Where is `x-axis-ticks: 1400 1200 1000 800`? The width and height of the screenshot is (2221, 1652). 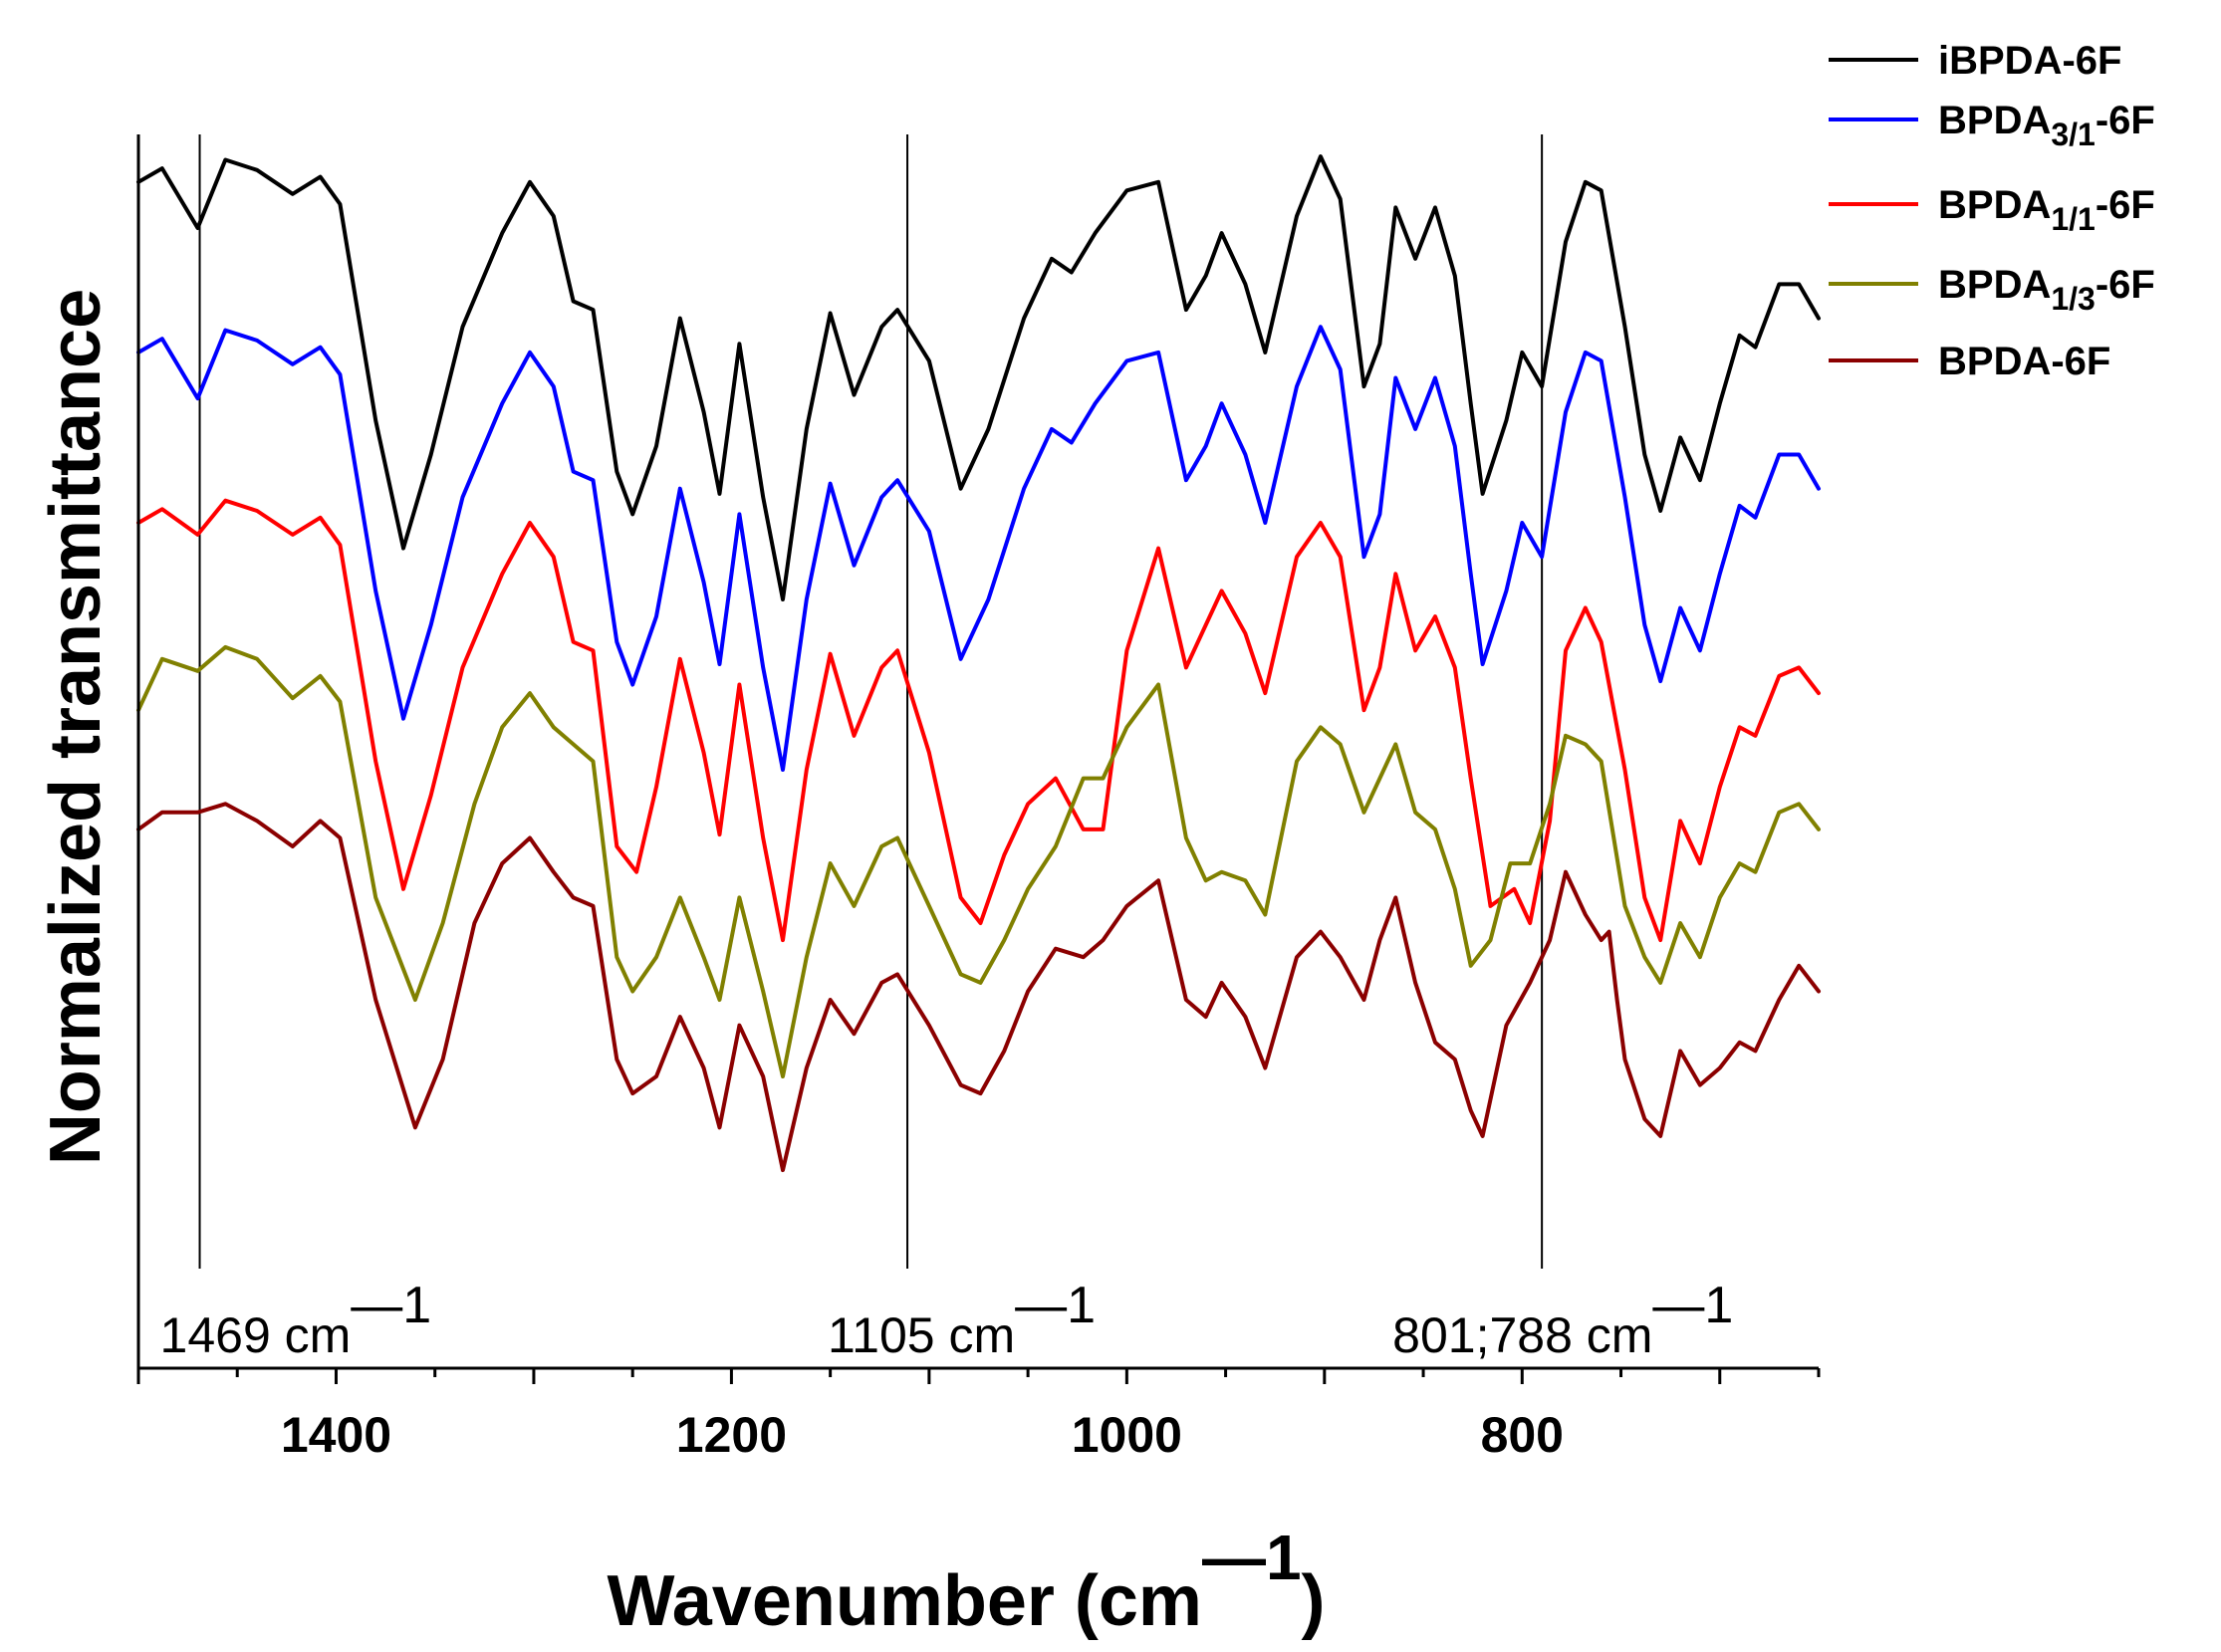 x-axis-ticks: 1400 1200 1000 800 is located at coordinates (978, 1415).